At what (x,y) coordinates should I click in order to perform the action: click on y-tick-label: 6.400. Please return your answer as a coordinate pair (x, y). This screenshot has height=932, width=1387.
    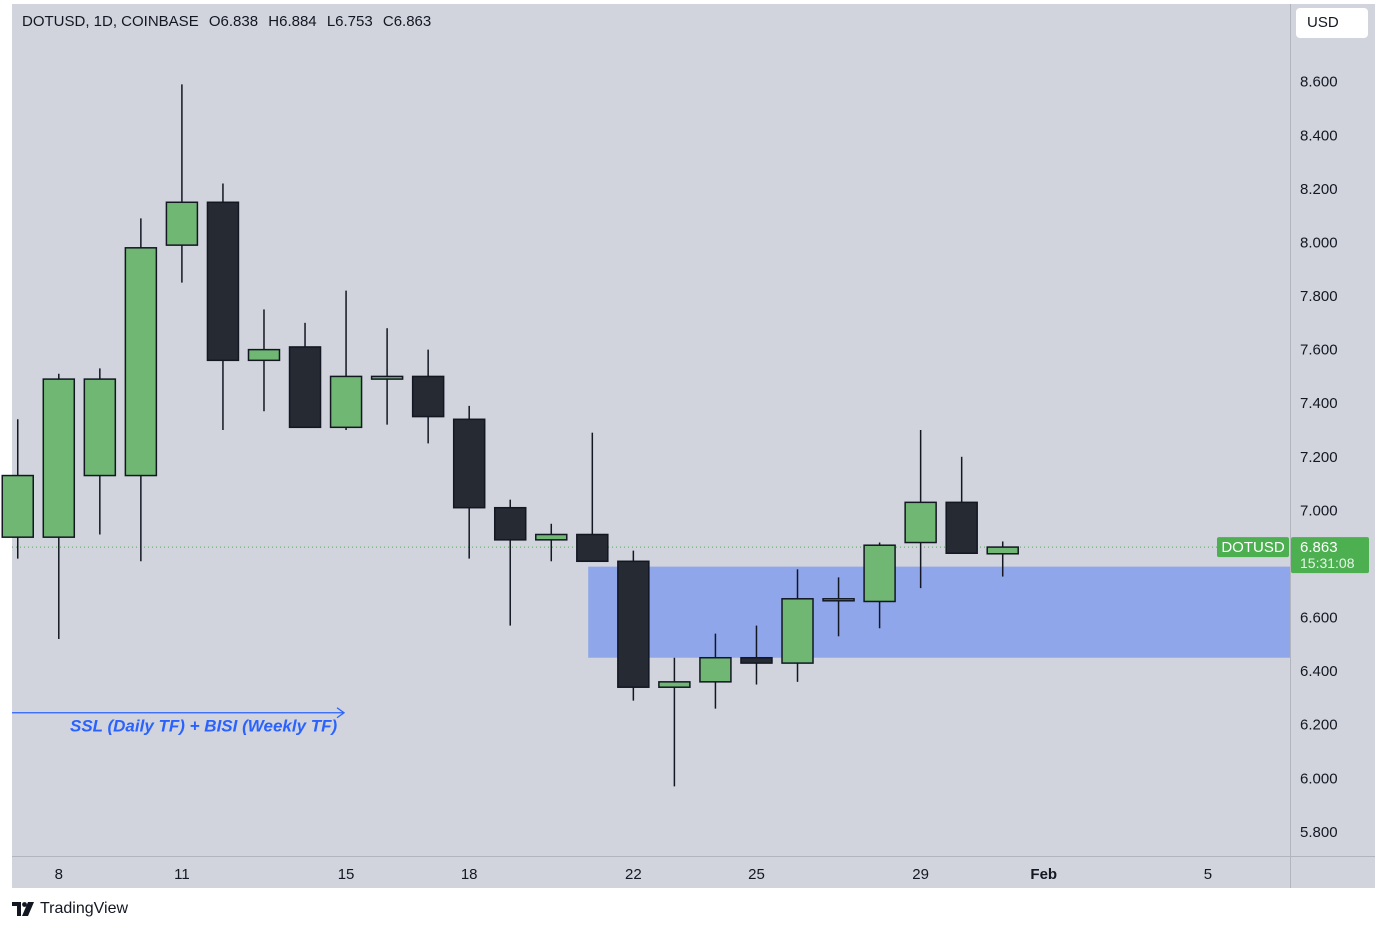
    Looking at the image, I should click on (1319, 671).